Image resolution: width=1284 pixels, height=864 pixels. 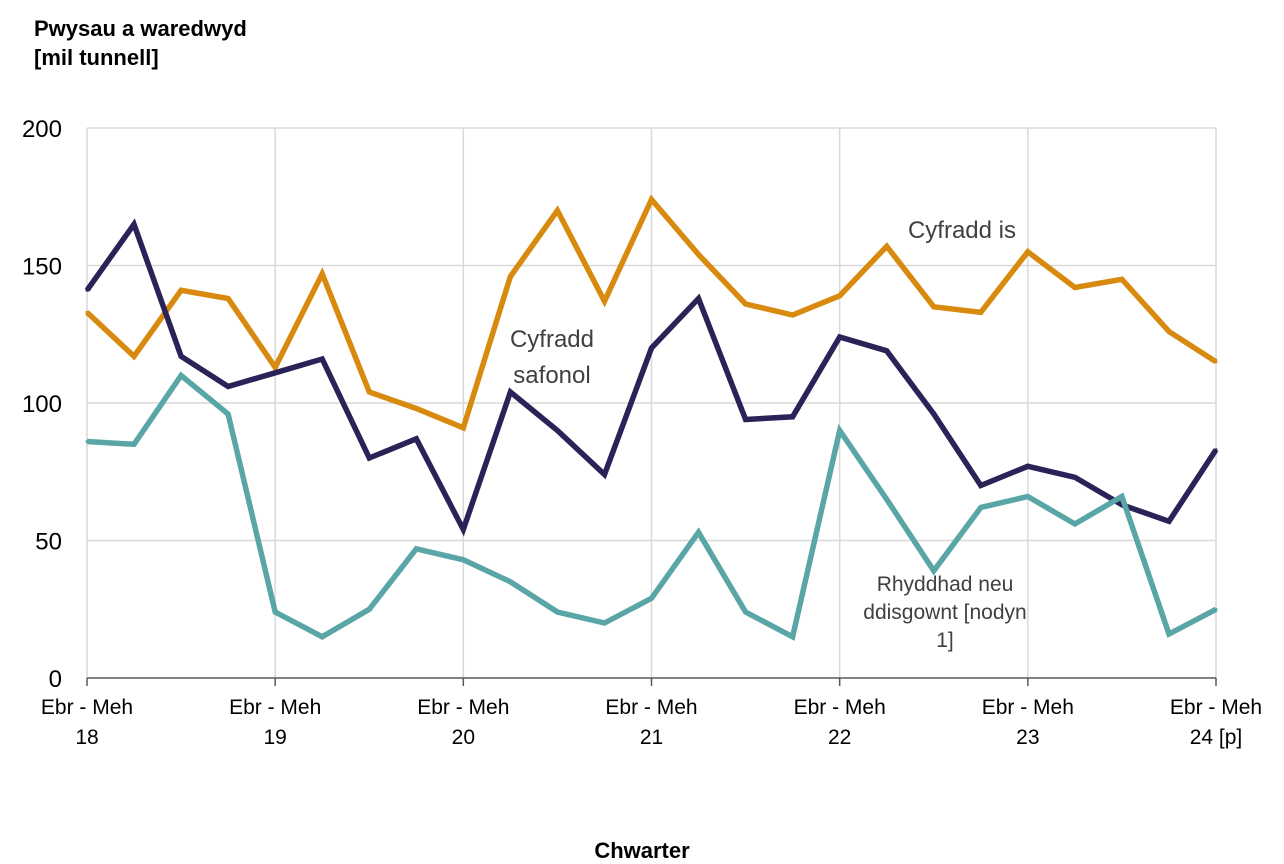 I want to click on x-tick-label: Ebr - Meh 23, so click(x=1028, y=722).